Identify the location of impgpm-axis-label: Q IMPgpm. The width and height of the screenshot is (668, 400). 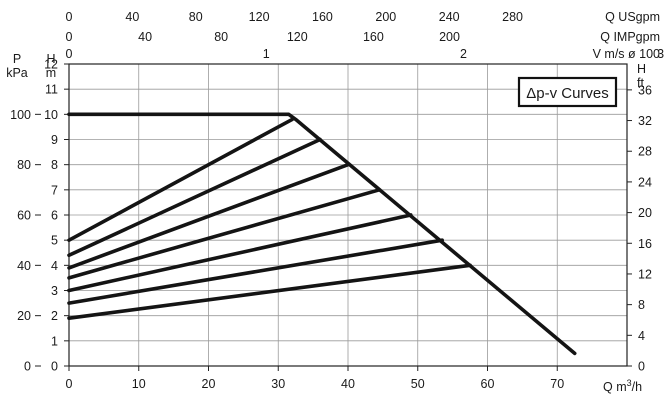
(630, 37).